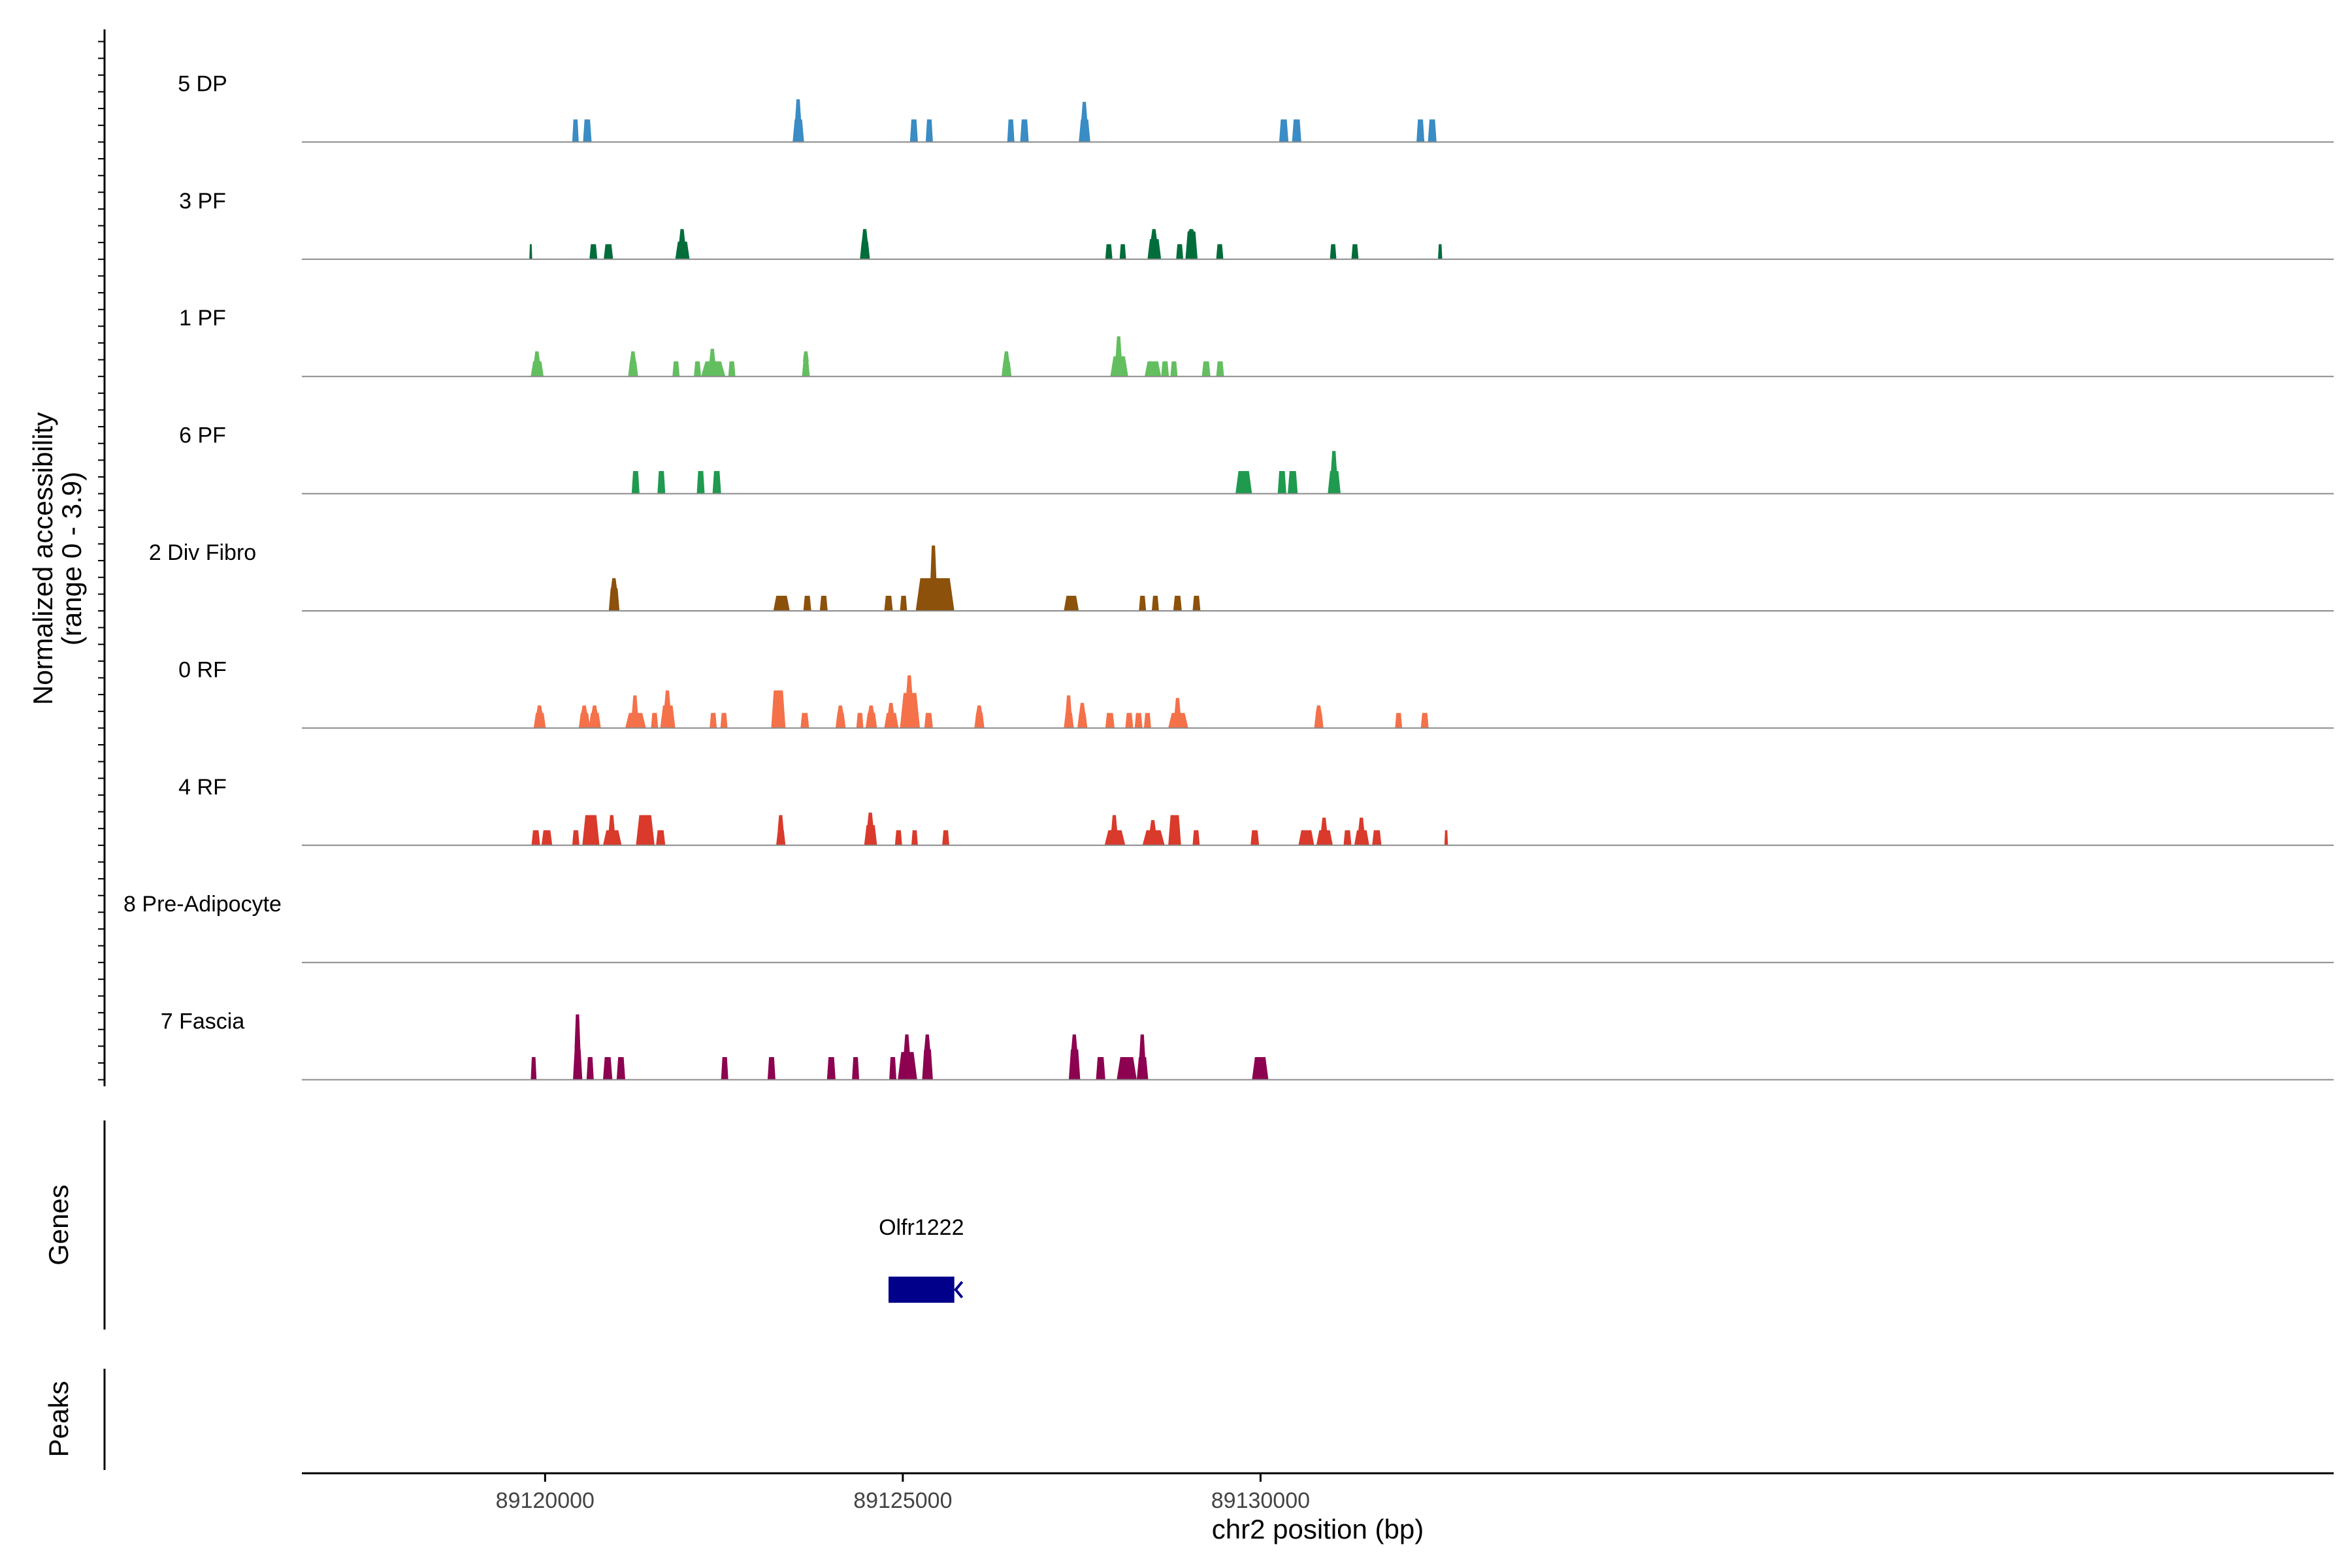 This screenshot has width=2352, height=1568. I want to click on x-tick-label: 89120000, so click(545, 1500).